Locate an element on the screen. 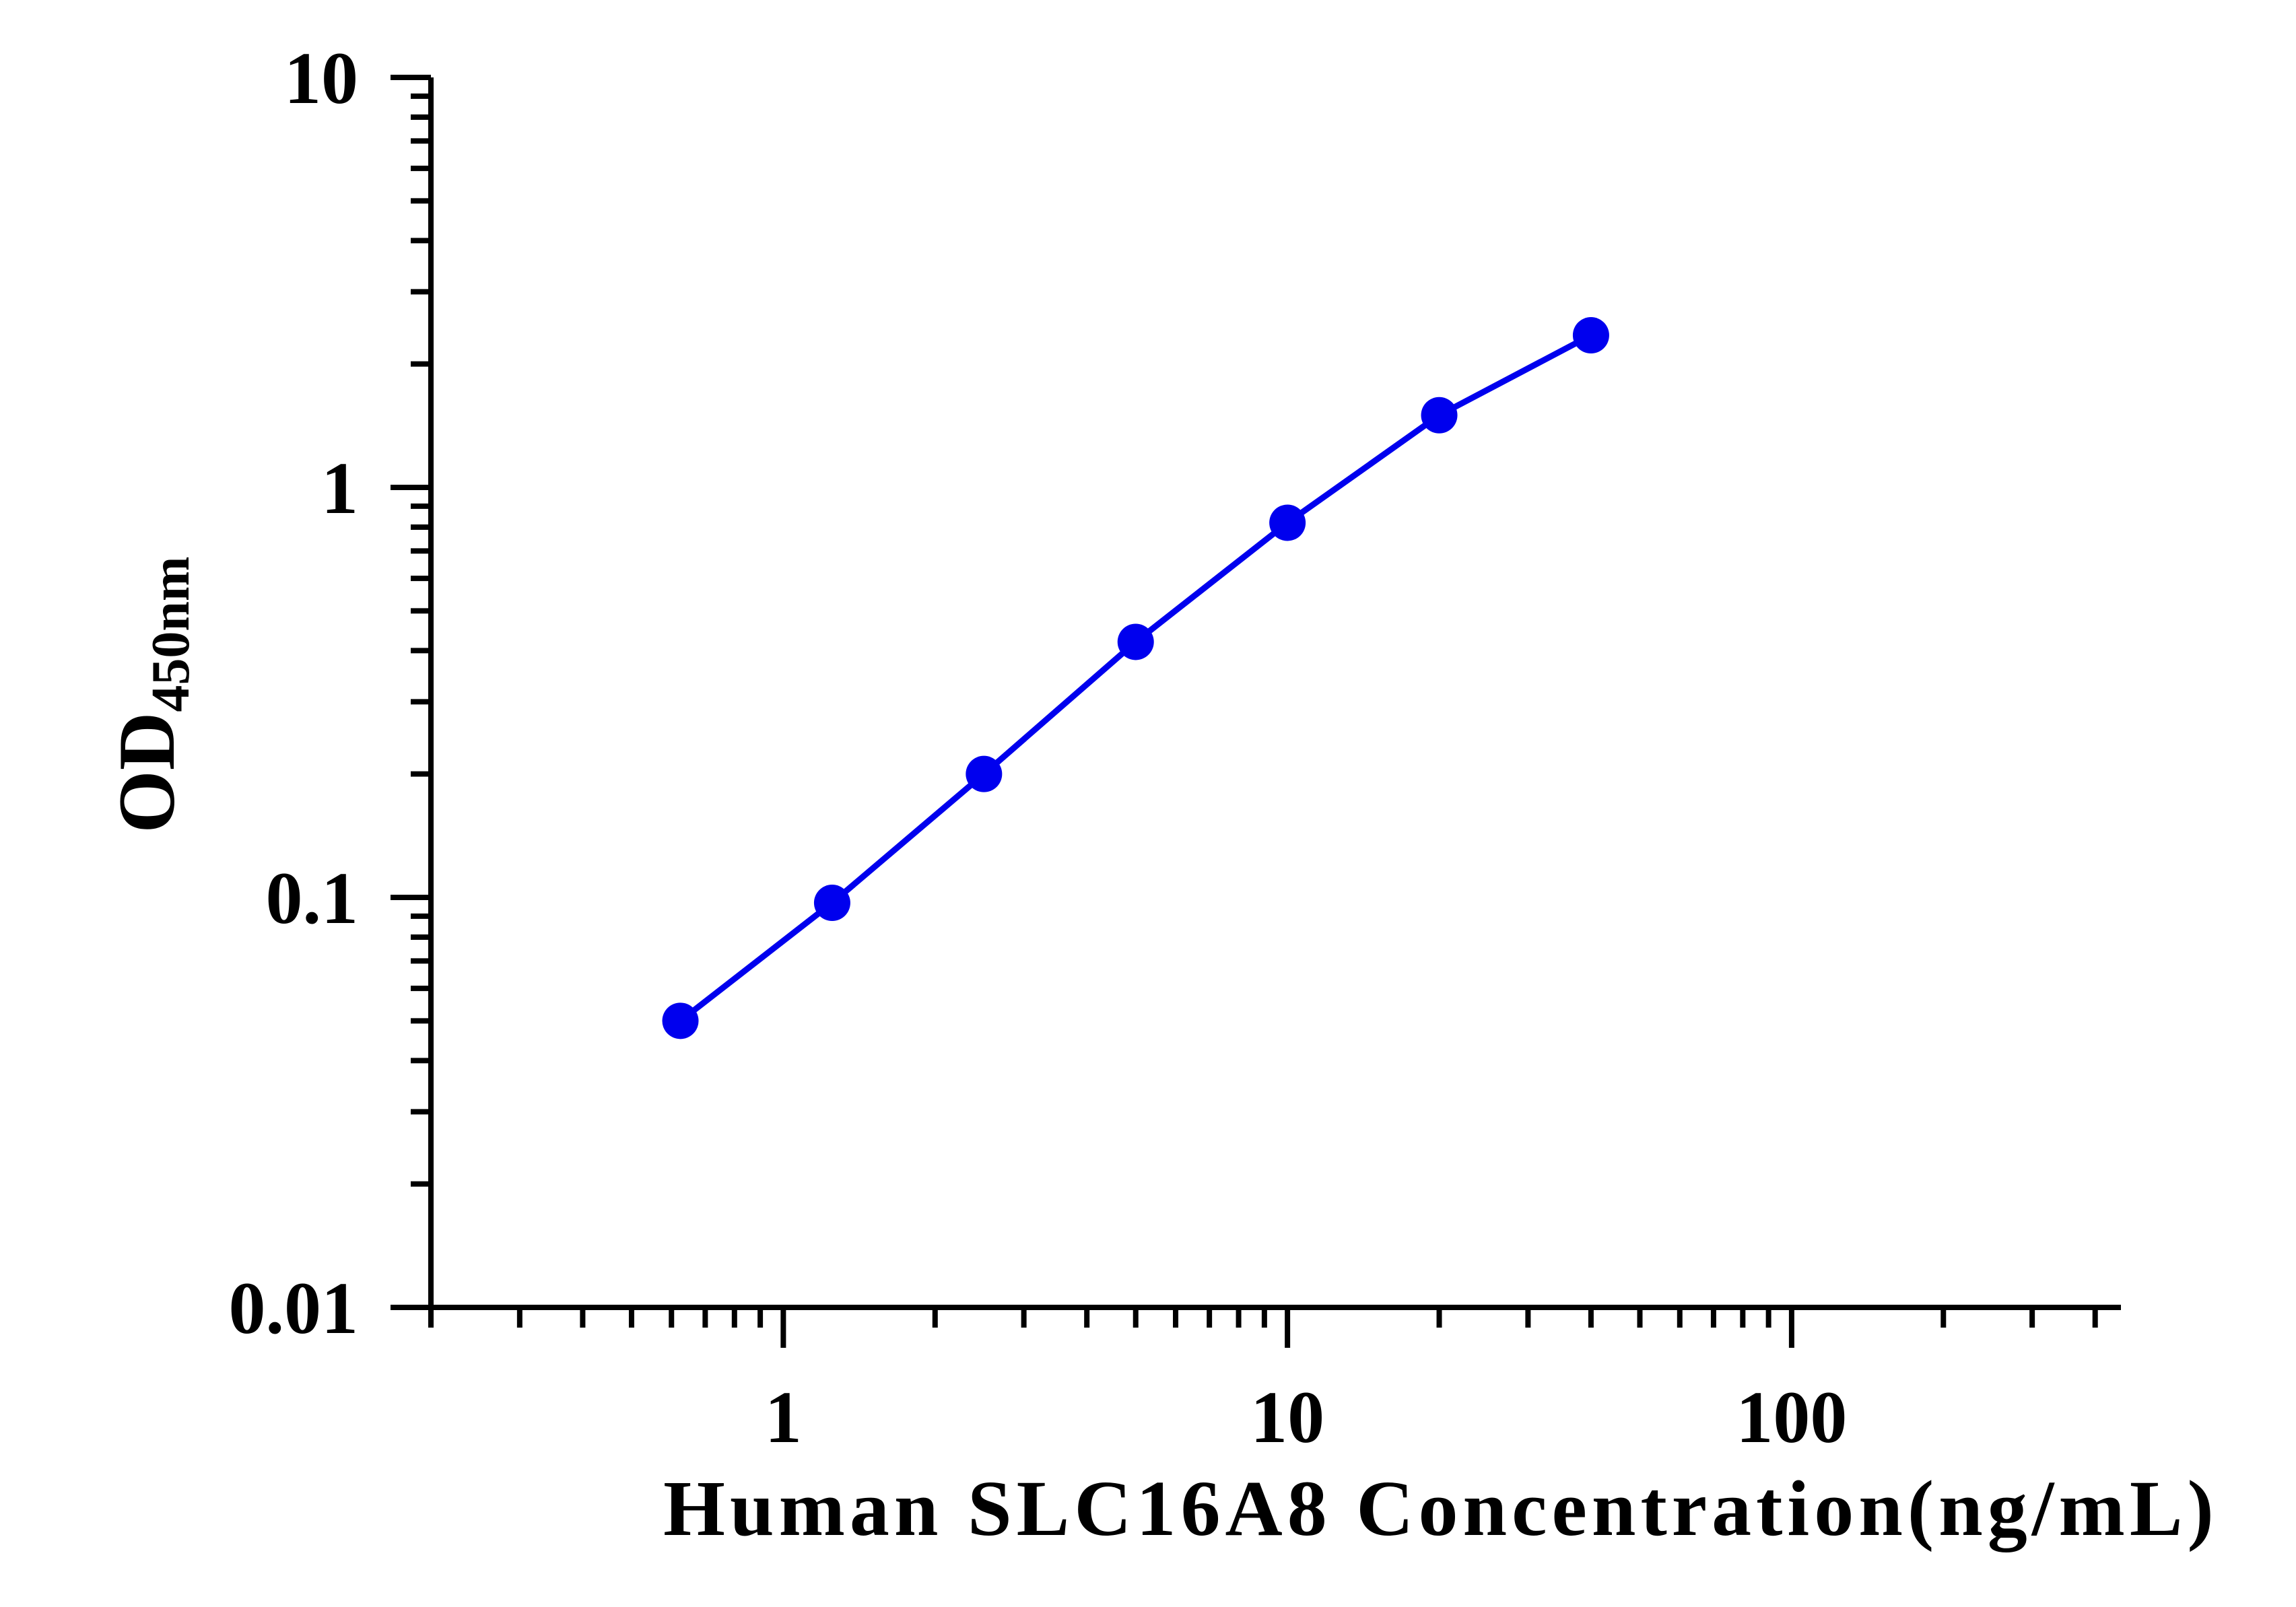 The image size is (2296, 1607). y-axis-title-subscript: 450nm is located at coordinates (171, 634).